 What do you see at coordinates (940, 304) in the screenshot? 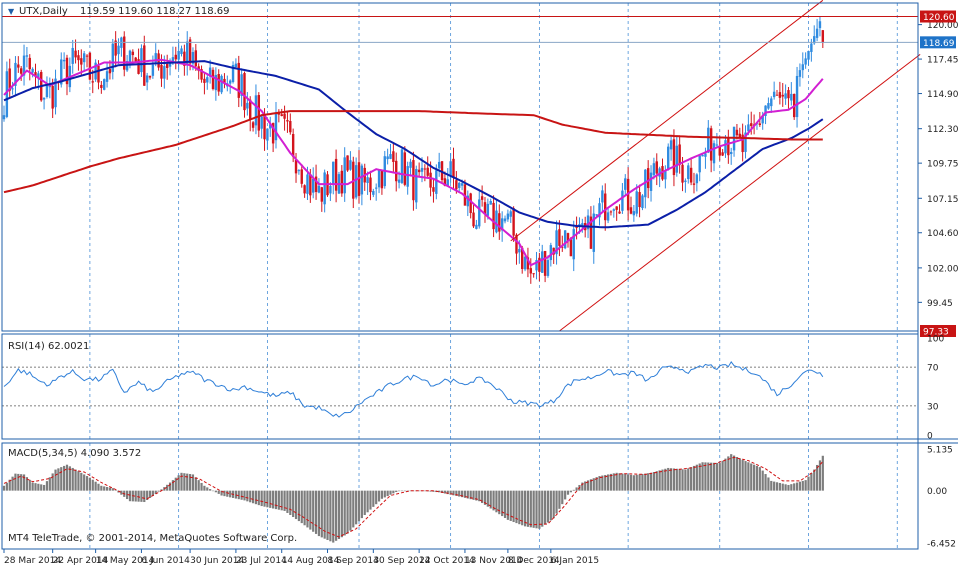
I see `price-y-tick-label: 99.45` at bounding box center [940, 304].